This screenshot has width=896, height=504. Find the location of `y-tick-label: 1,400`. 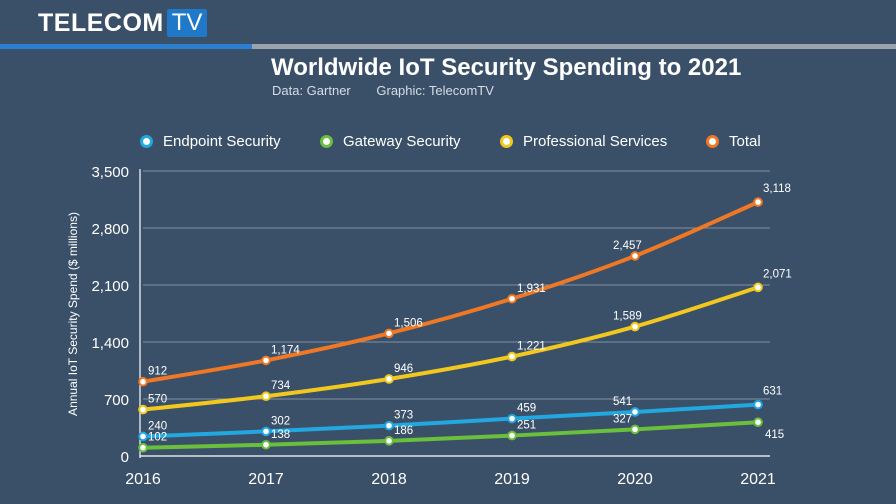

y-tick-label: 1,400 is located at coordinates (110, 343).